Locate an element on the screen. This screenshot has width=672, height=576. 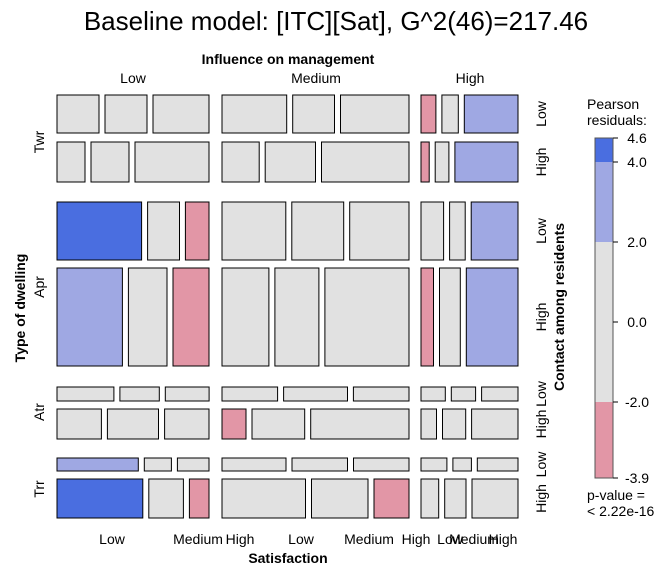
tile-trr-low-medium-low is located at coordinates (254, 464).